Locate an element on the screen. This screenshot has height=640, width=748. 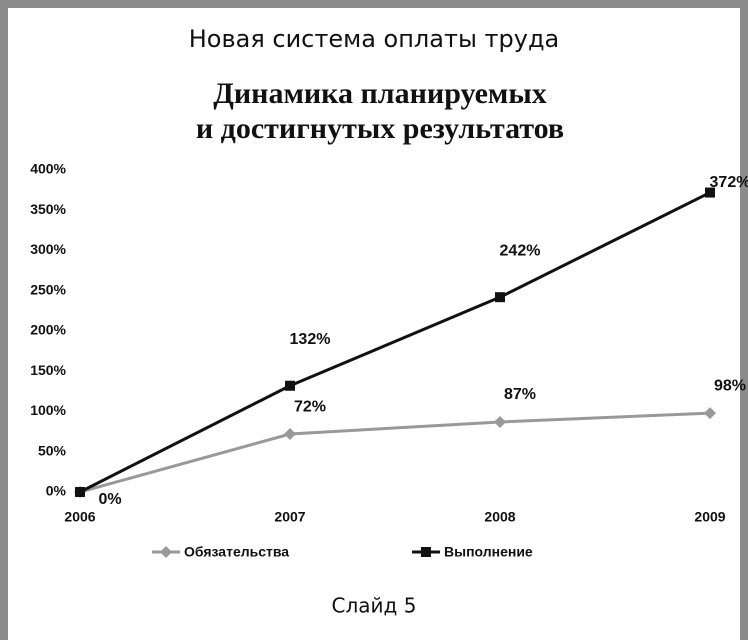
legend-label: Обязательства is located at coordinates (236, 552).